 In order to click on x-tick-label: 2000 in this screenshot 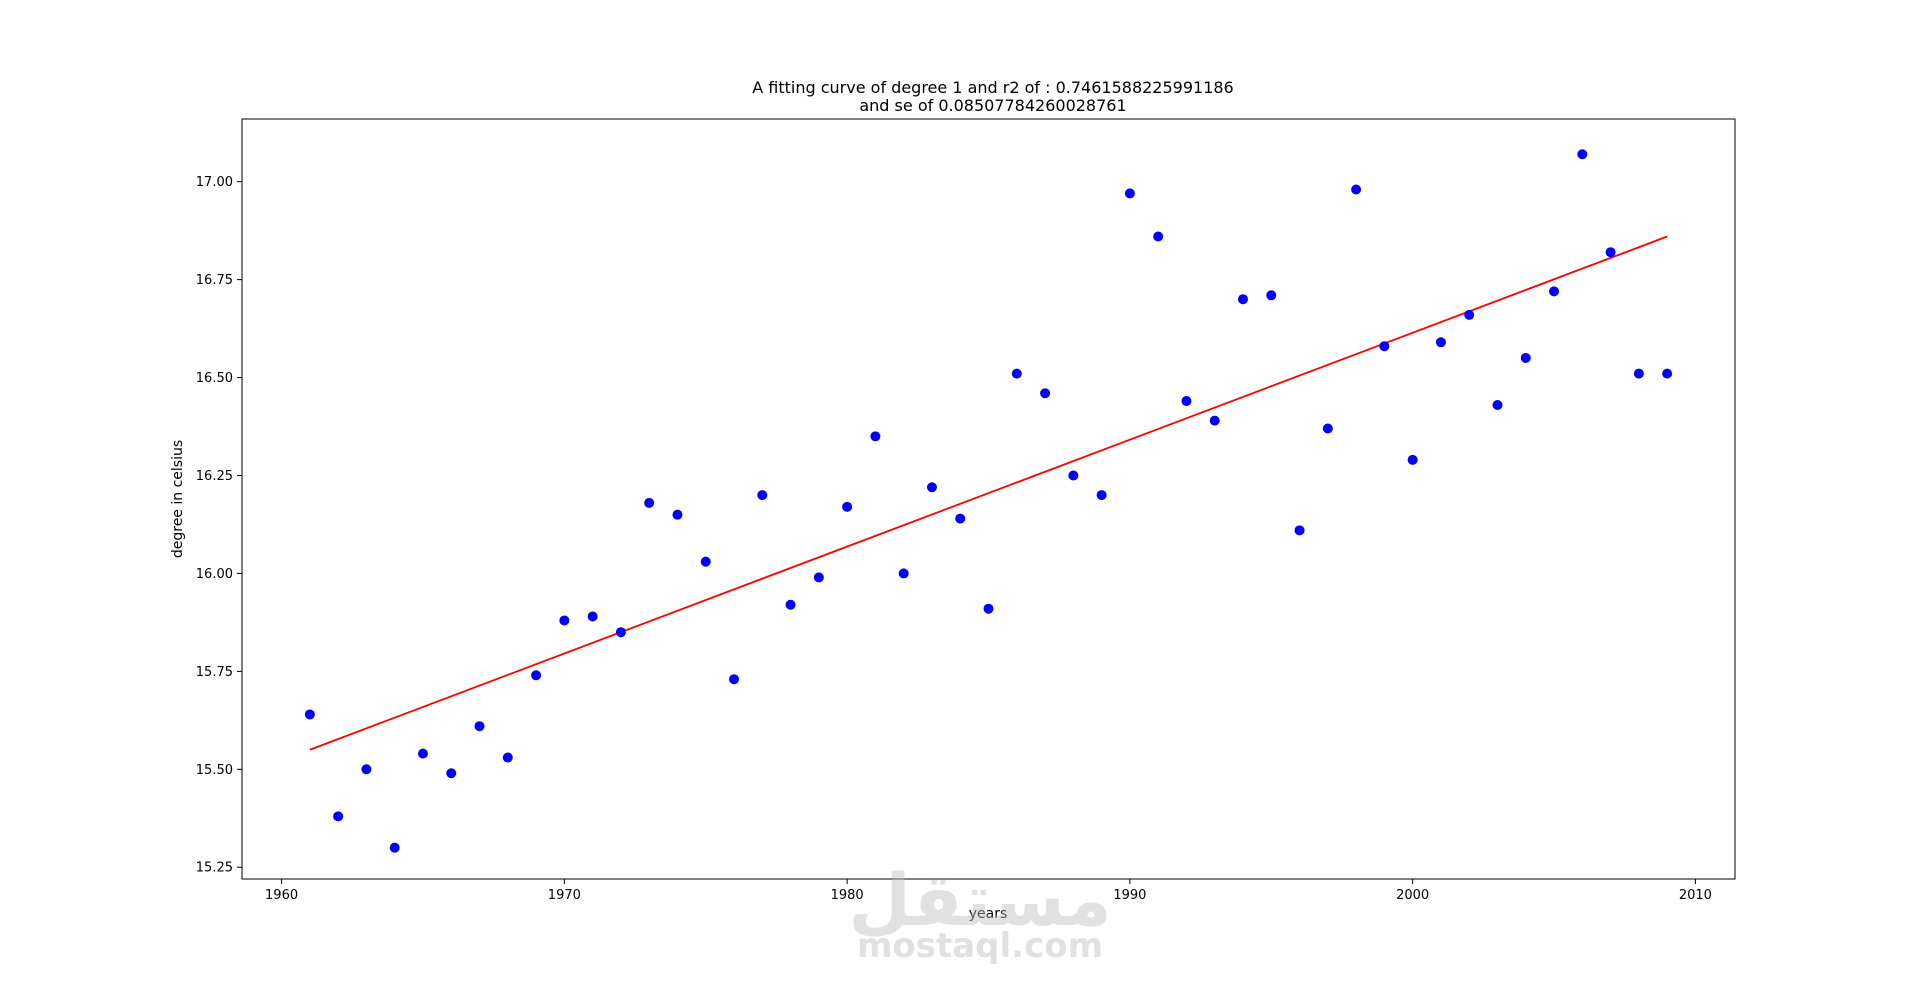, I will do `click(1412, 895)`.